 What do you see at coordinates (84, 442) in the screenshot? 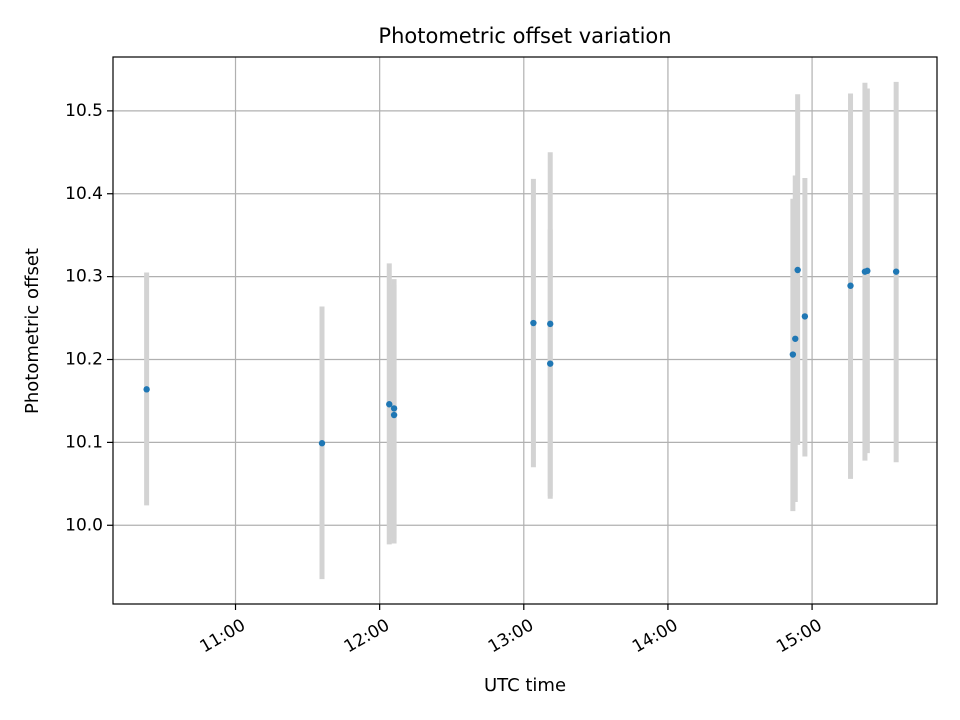
I see `y-tick-label: 10.1` at bounding box center [84, 442].